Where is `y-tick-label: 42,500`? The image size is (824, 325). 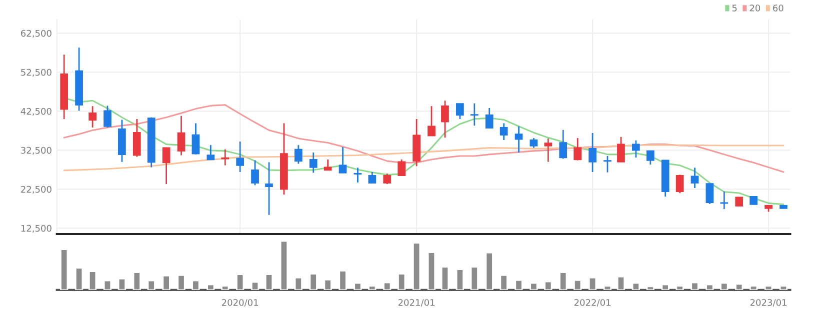
y-tick-label: 42,500 is located at coordinates (36, 112).